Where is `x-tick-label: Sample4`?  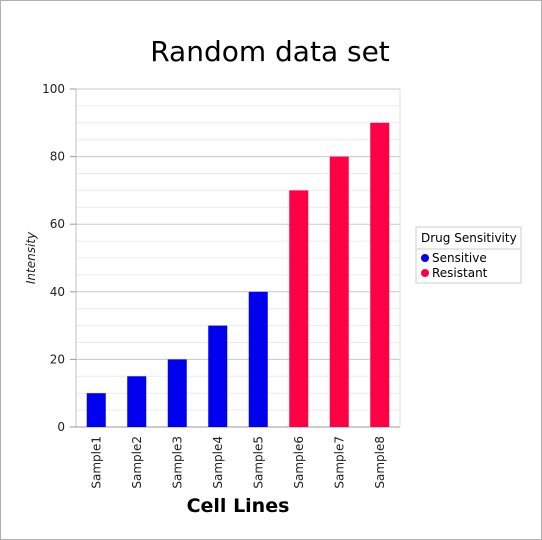
x-tick-label: Sample4 is located at coordinates (218, 462).